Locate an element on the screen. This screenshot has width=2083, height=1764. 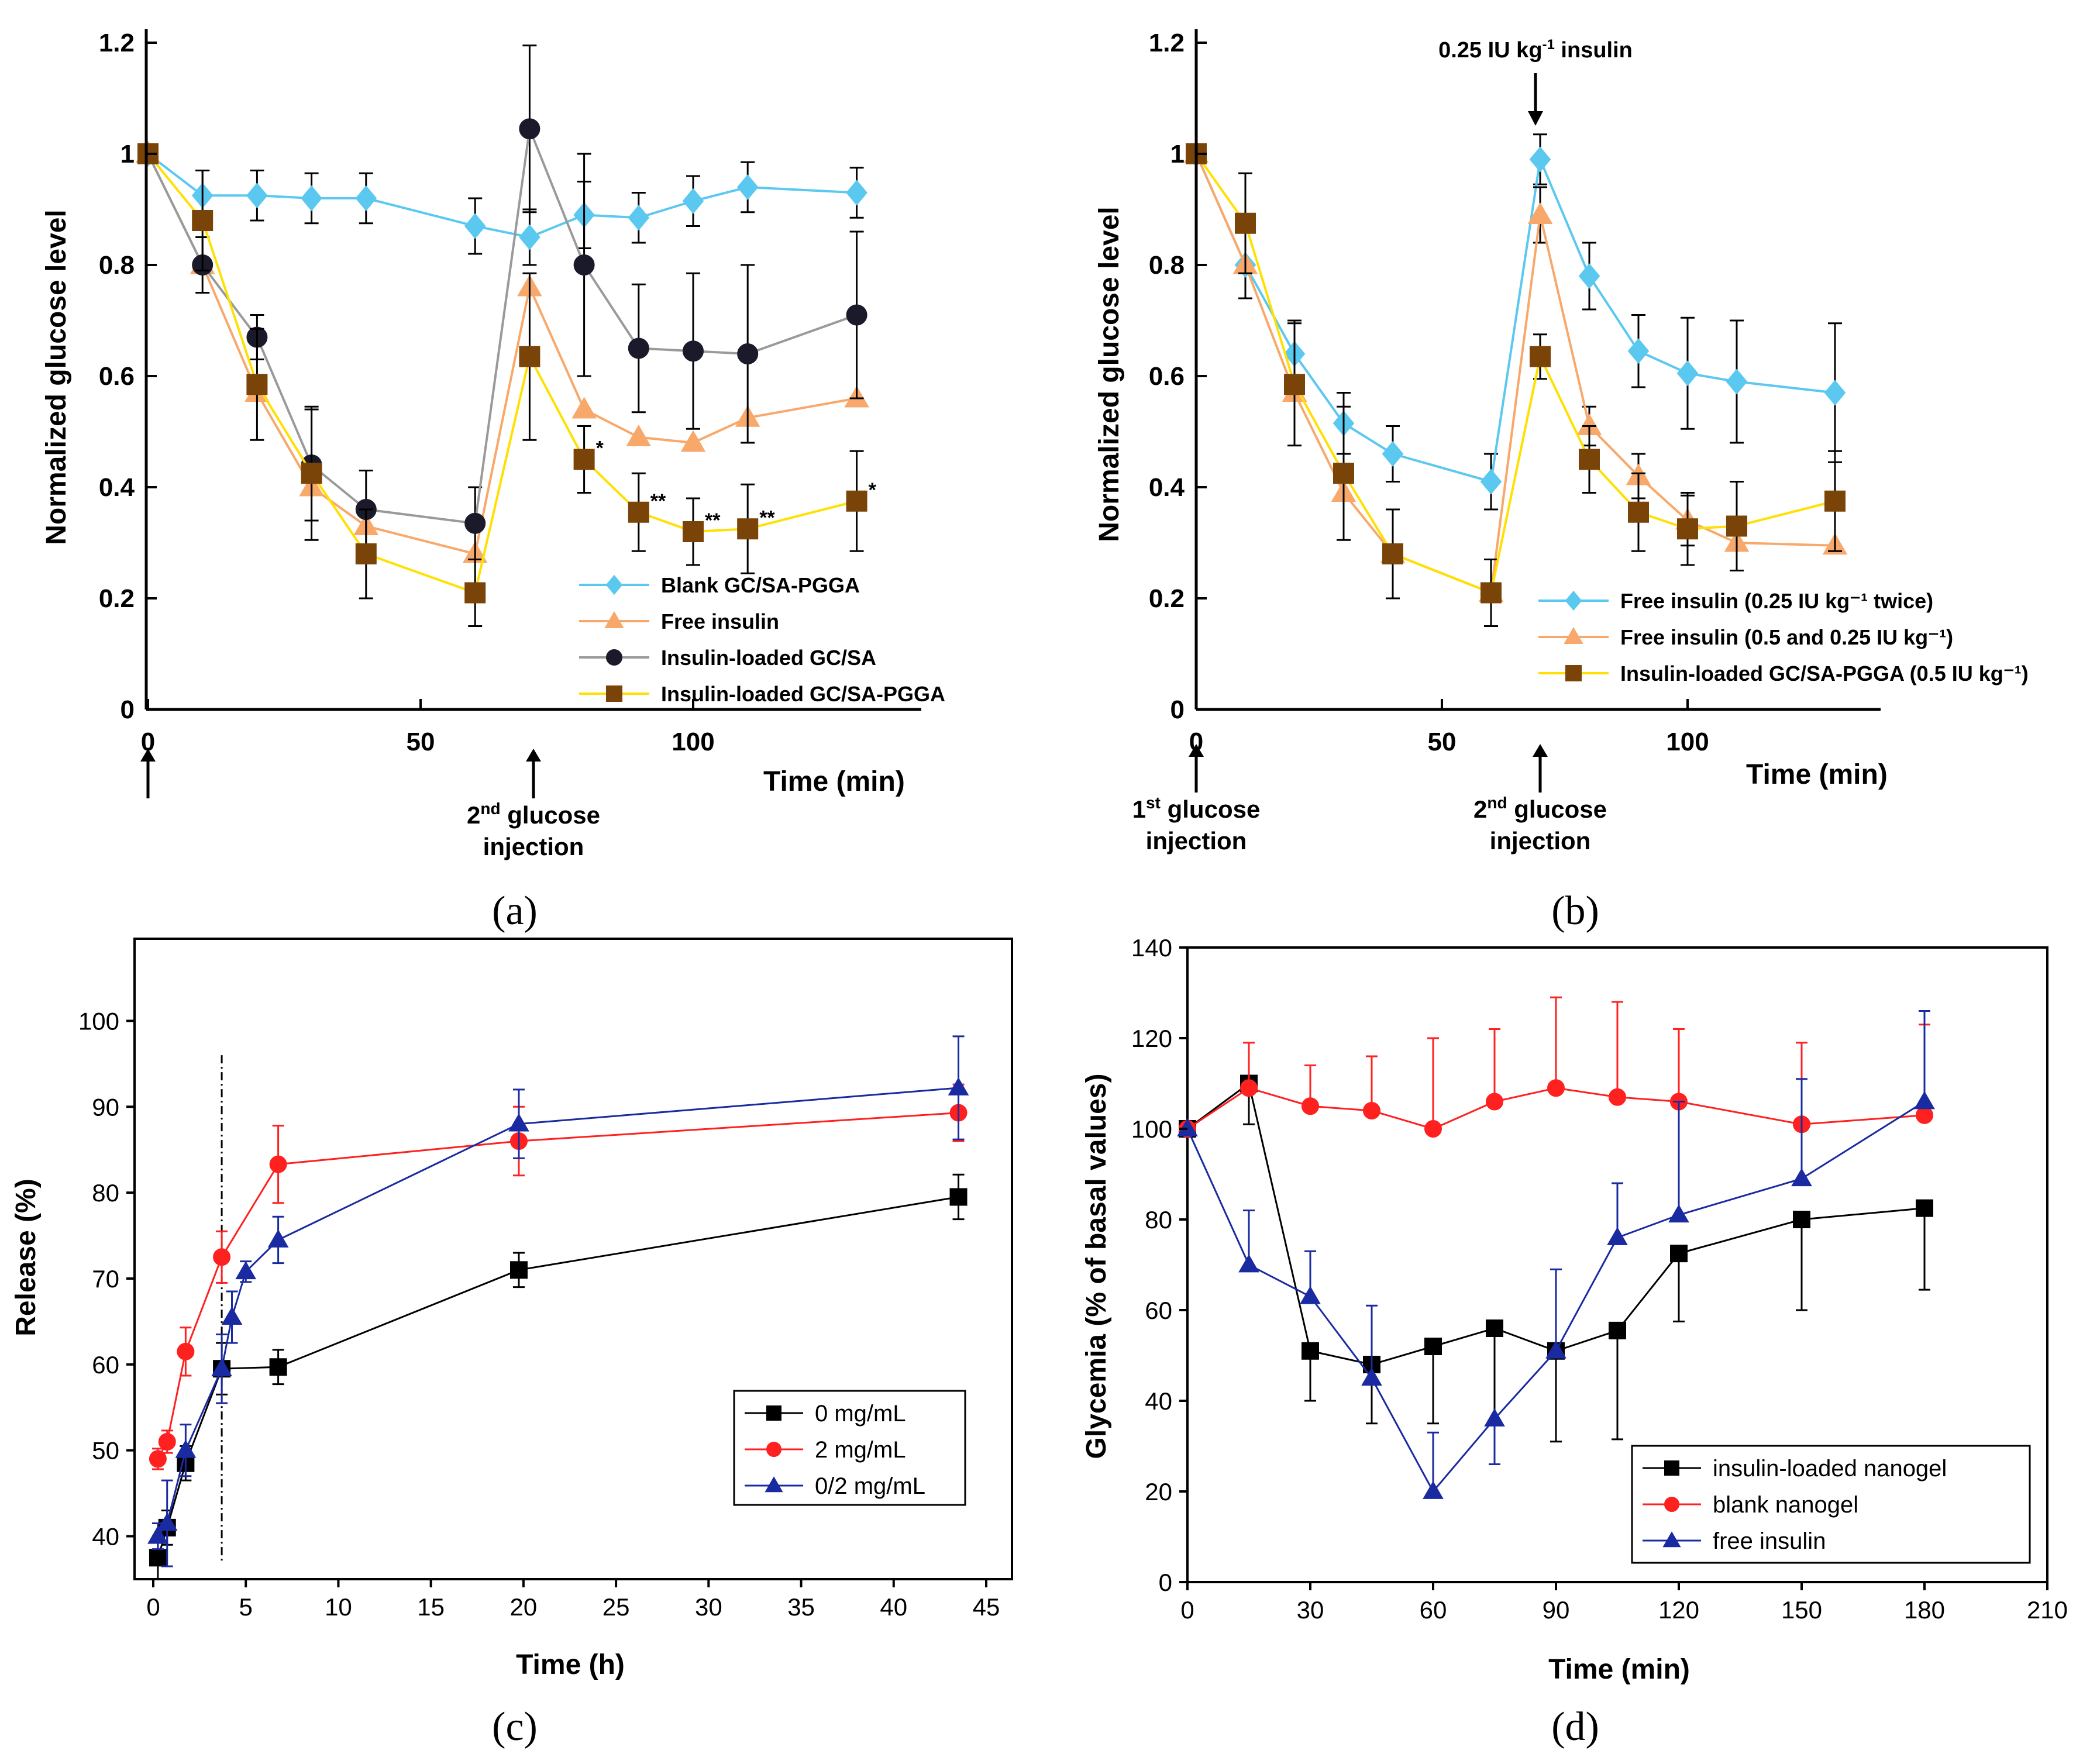
x-tick-label: 5 is located at coordinates (246, 1607).